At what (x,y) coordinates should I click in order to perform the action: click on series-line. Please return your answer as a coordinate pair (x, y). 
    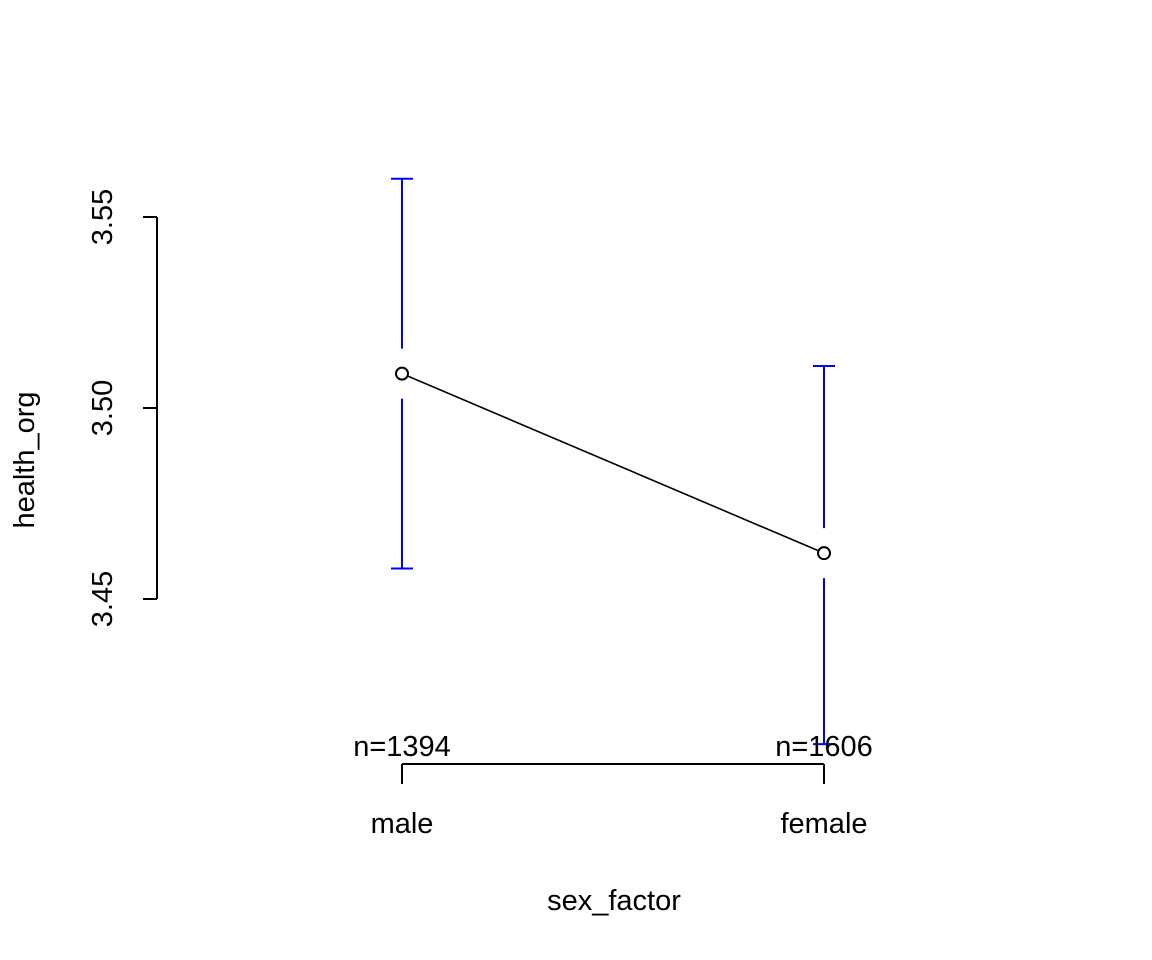
    Looking at the image, I should click on (613, 463).